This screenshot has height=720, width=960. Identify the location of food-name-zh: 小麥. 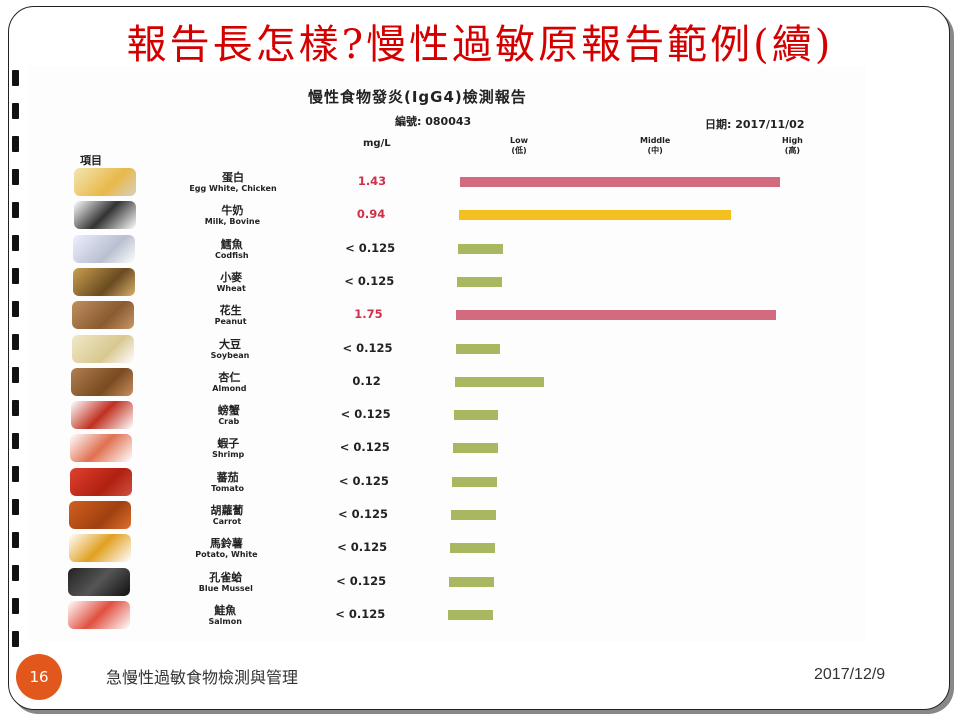
(231, 277).